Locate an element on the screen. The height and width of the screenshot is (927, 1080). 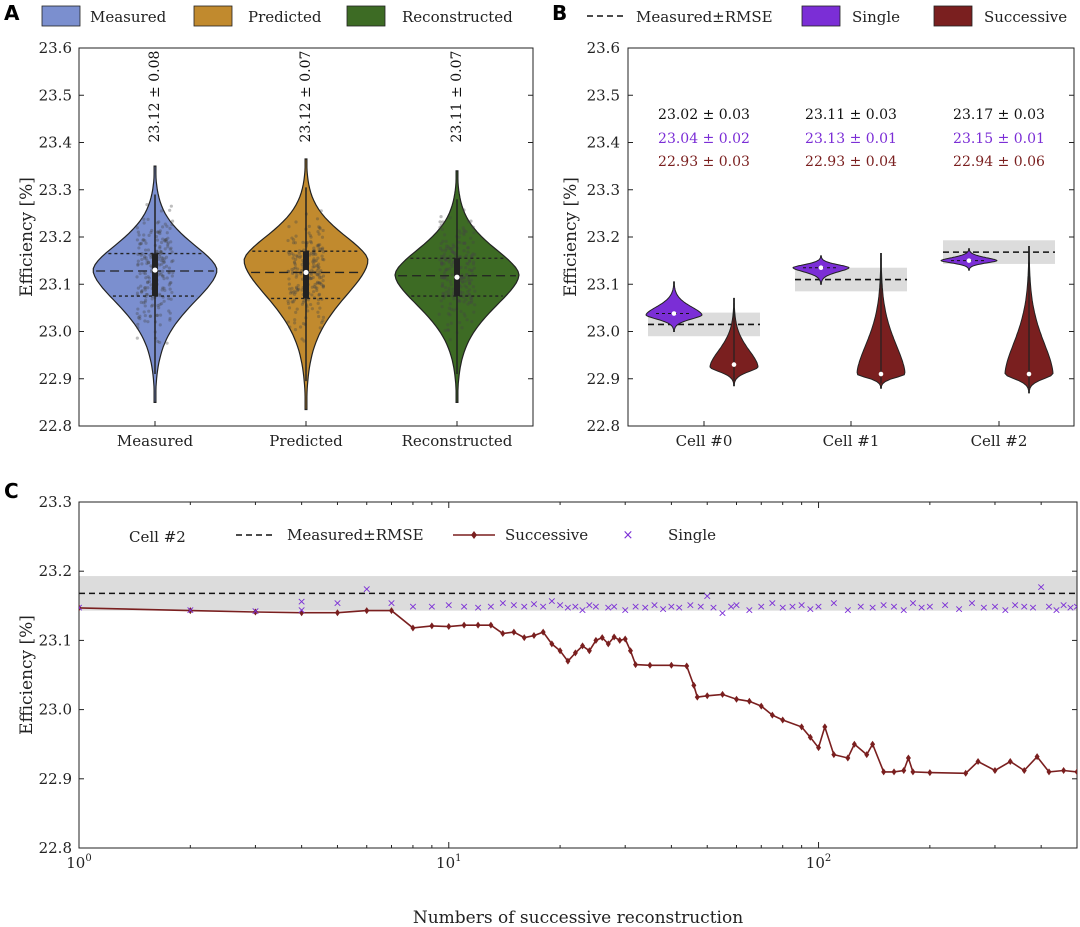
x-tick-label-b: Cell #0 is located at coordinates (704, 441).